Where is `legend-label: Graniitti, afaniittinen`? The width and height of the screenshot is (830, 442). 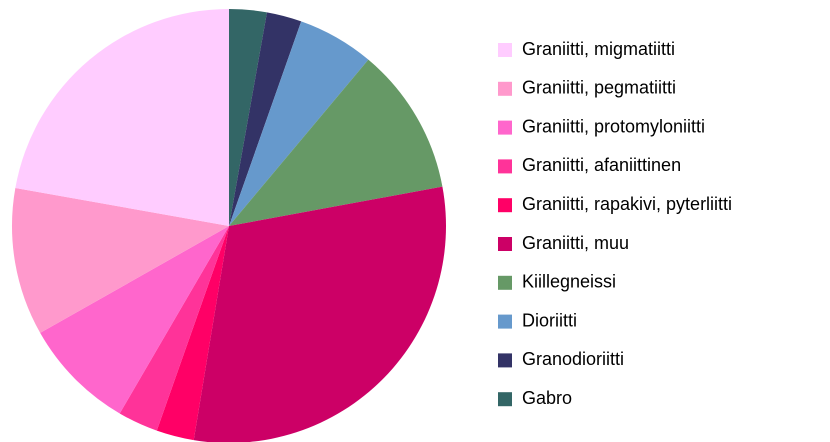 legend-label: Graniitti, afaniittinen is located at coordinates (601, 165).